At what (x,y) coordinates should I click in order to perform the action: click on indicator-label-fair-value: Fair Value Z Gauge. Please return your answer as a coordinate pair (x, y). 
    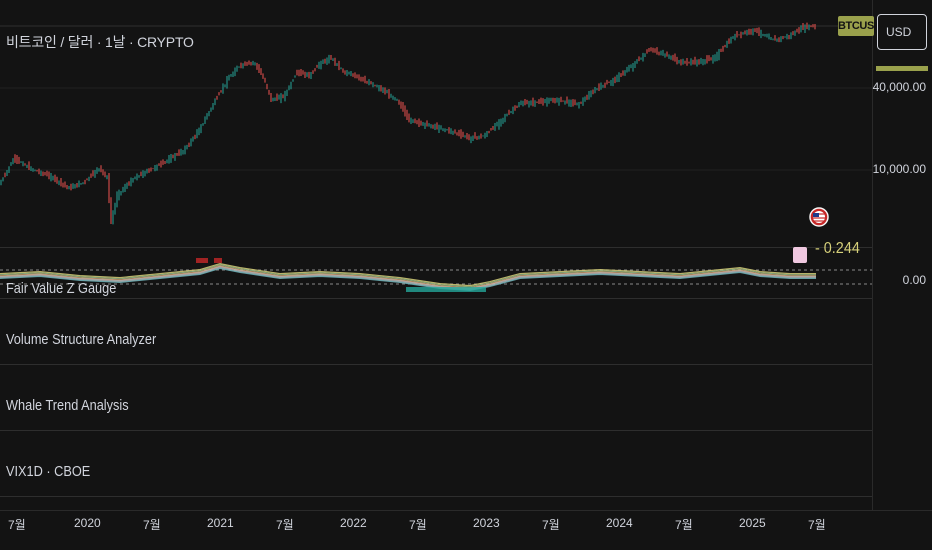
    Looking at the image, I should click on (61, 288).